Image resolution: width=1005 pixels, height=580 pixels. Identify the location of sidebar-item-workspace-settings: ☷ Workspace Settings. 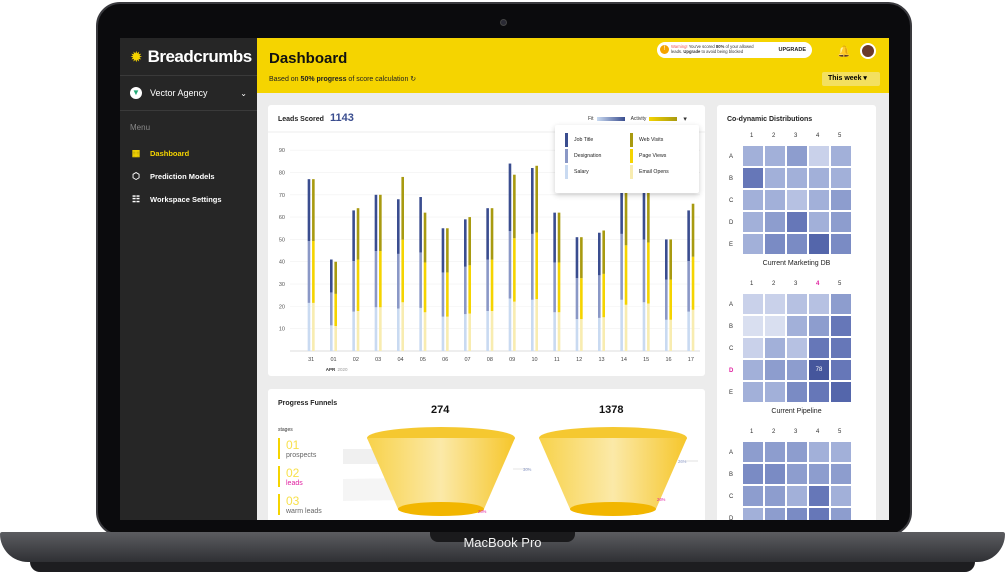
(188, 199).